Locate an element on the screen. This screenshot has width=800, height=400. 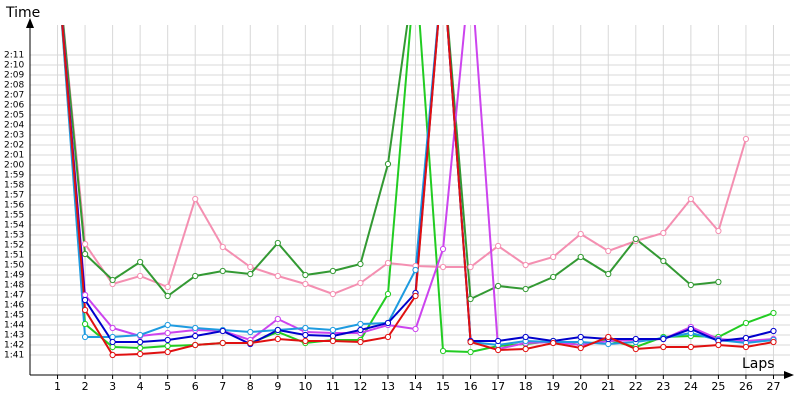
x-tick-label: 19 is located at coordinates (553, 386).